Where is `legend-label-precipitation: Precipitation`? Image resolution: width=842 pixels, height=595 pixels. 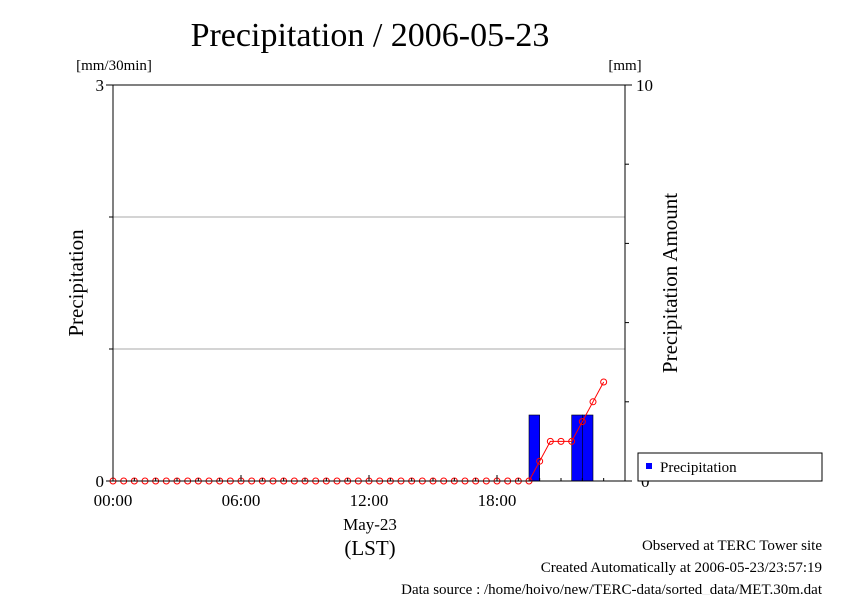 legend-label-precipitation: Precipitation is located at coordinates (698, 468).